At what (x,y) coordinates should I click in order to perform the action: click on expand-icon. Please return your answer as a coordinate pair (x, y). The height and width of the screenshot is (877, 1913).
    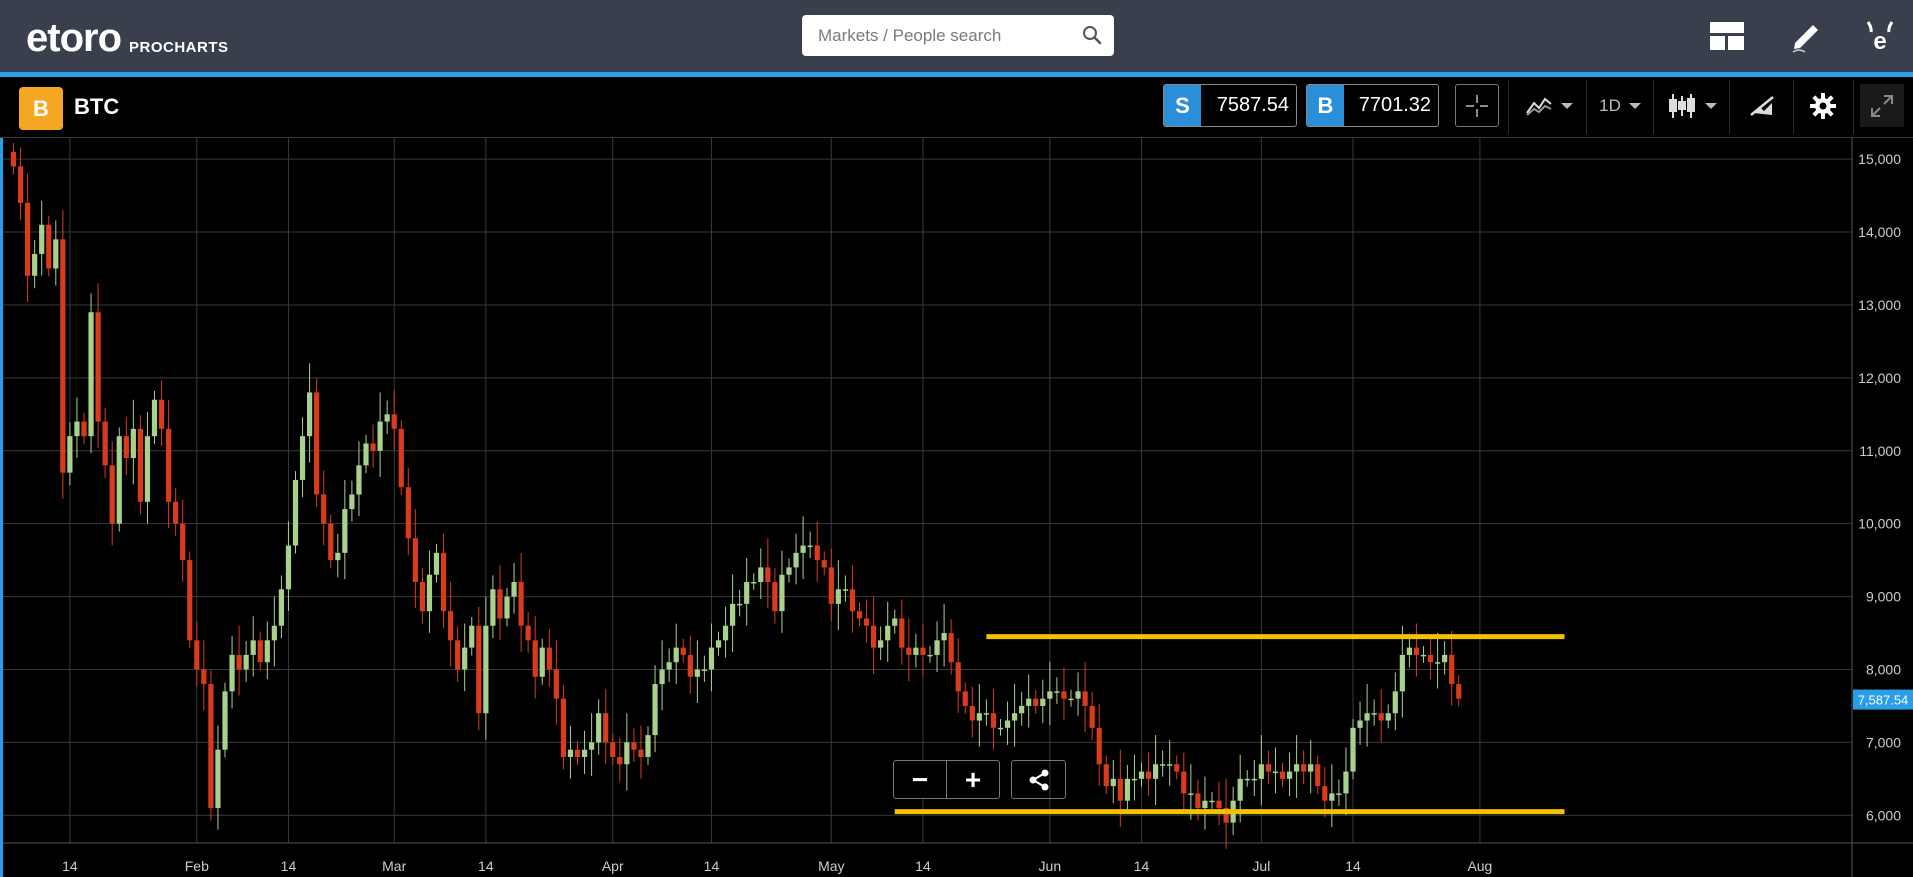
    Looking at the image, I should click on (1882, 105).